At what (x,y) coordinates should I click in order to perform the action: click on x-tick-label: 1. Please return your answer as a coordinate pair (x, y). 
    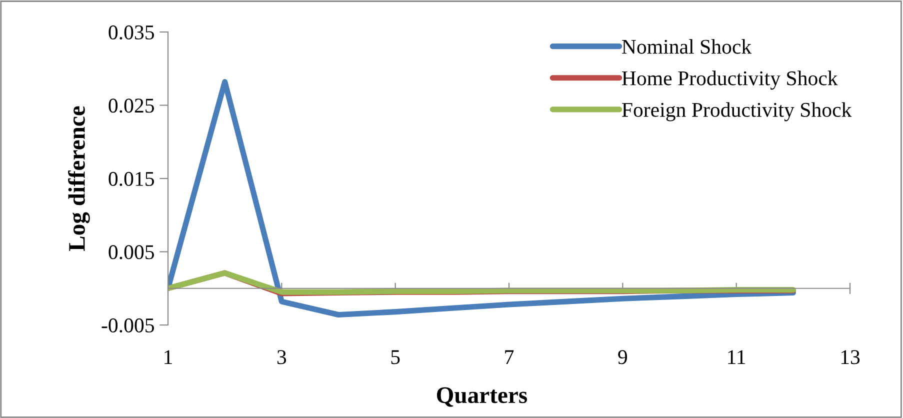
    Looking at the image, I should click on (168, 357).